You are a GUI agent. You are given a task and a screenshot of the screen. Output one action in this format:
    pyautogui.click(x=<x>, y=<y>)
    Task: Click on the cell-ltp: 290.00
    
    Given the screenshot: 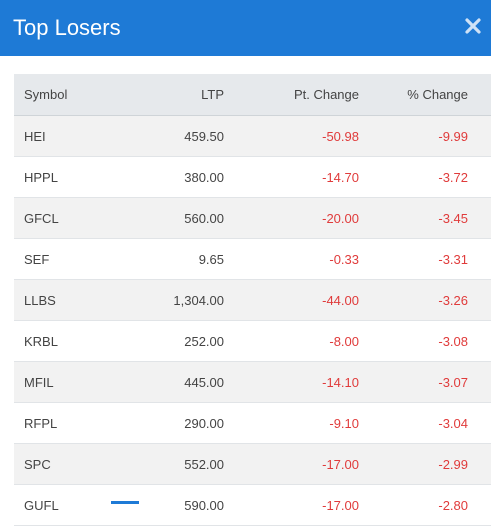 What is the action you would take?
    pyautogui.click(x=166, y=423)
    